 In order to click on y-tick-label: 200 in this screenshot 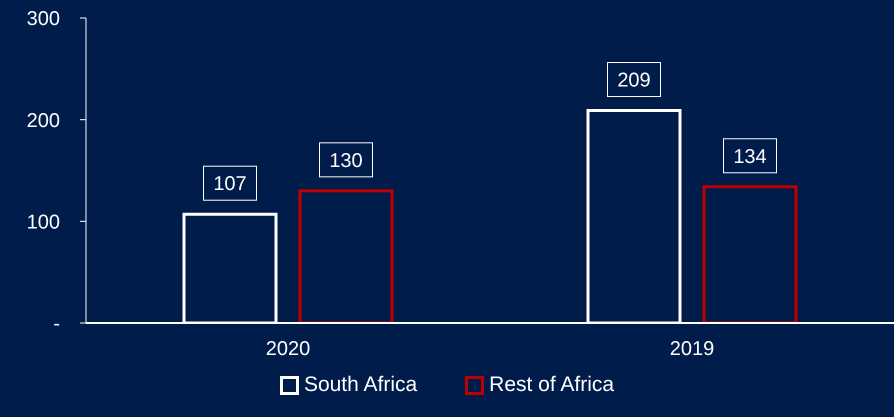, I will do `click(43, 121)`.